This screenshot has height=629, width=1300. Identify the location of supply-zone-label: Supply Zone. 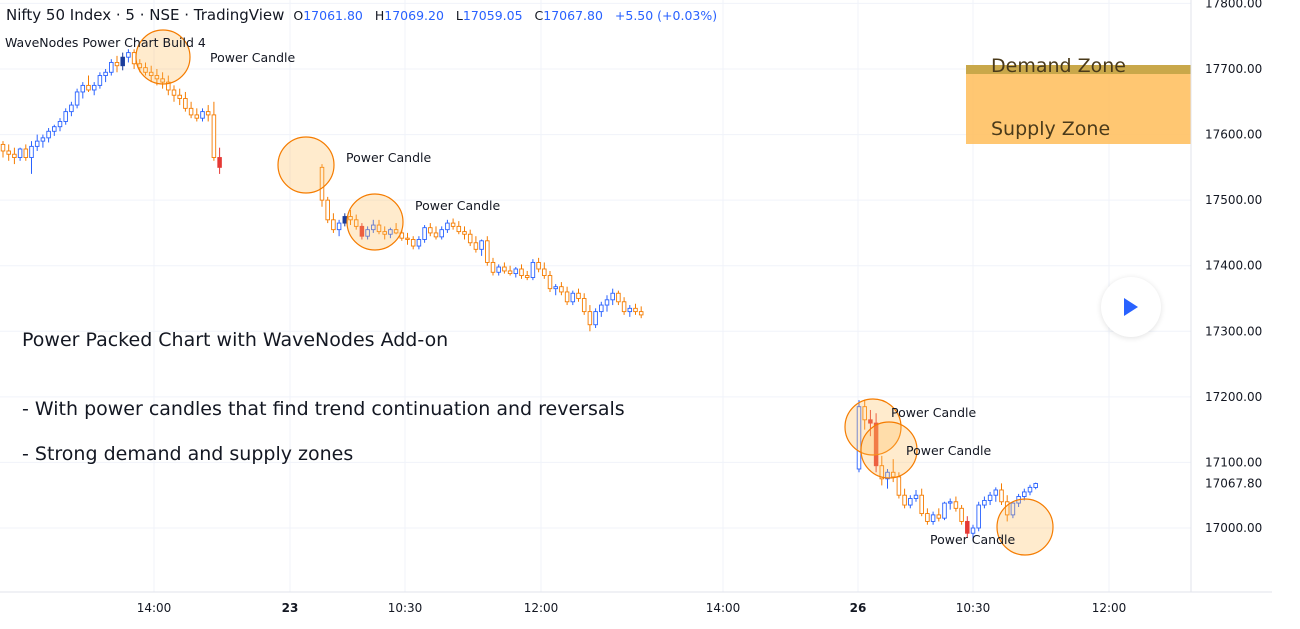
(1050, 129).